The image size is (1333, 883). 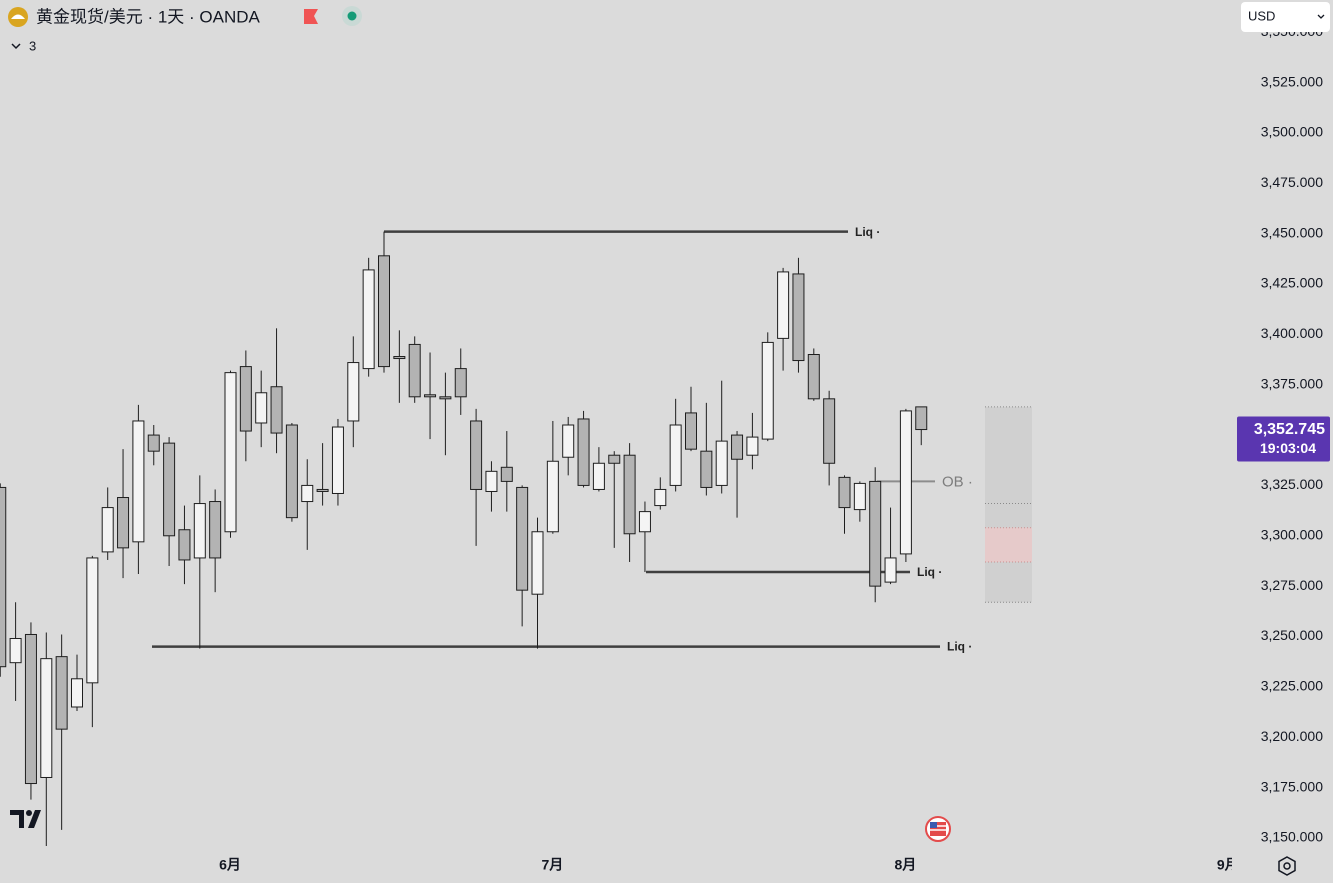 I want to click on us-flag-canton, so click(x=933, y=825).